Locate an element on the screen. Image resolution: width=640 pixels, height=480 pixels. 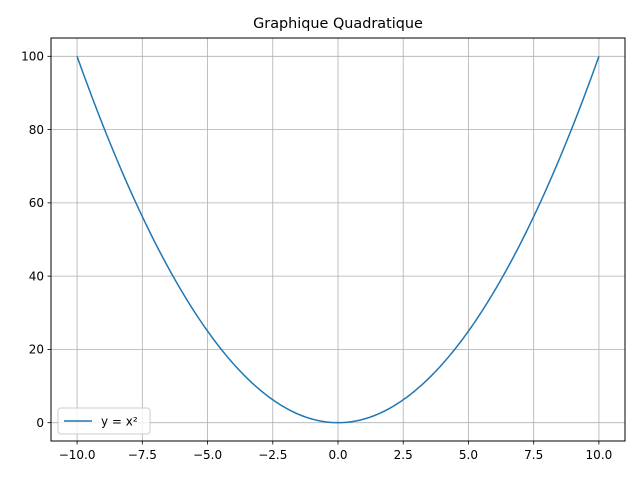
x-tick-label: 2.5 is located at coordinates (403, 455).